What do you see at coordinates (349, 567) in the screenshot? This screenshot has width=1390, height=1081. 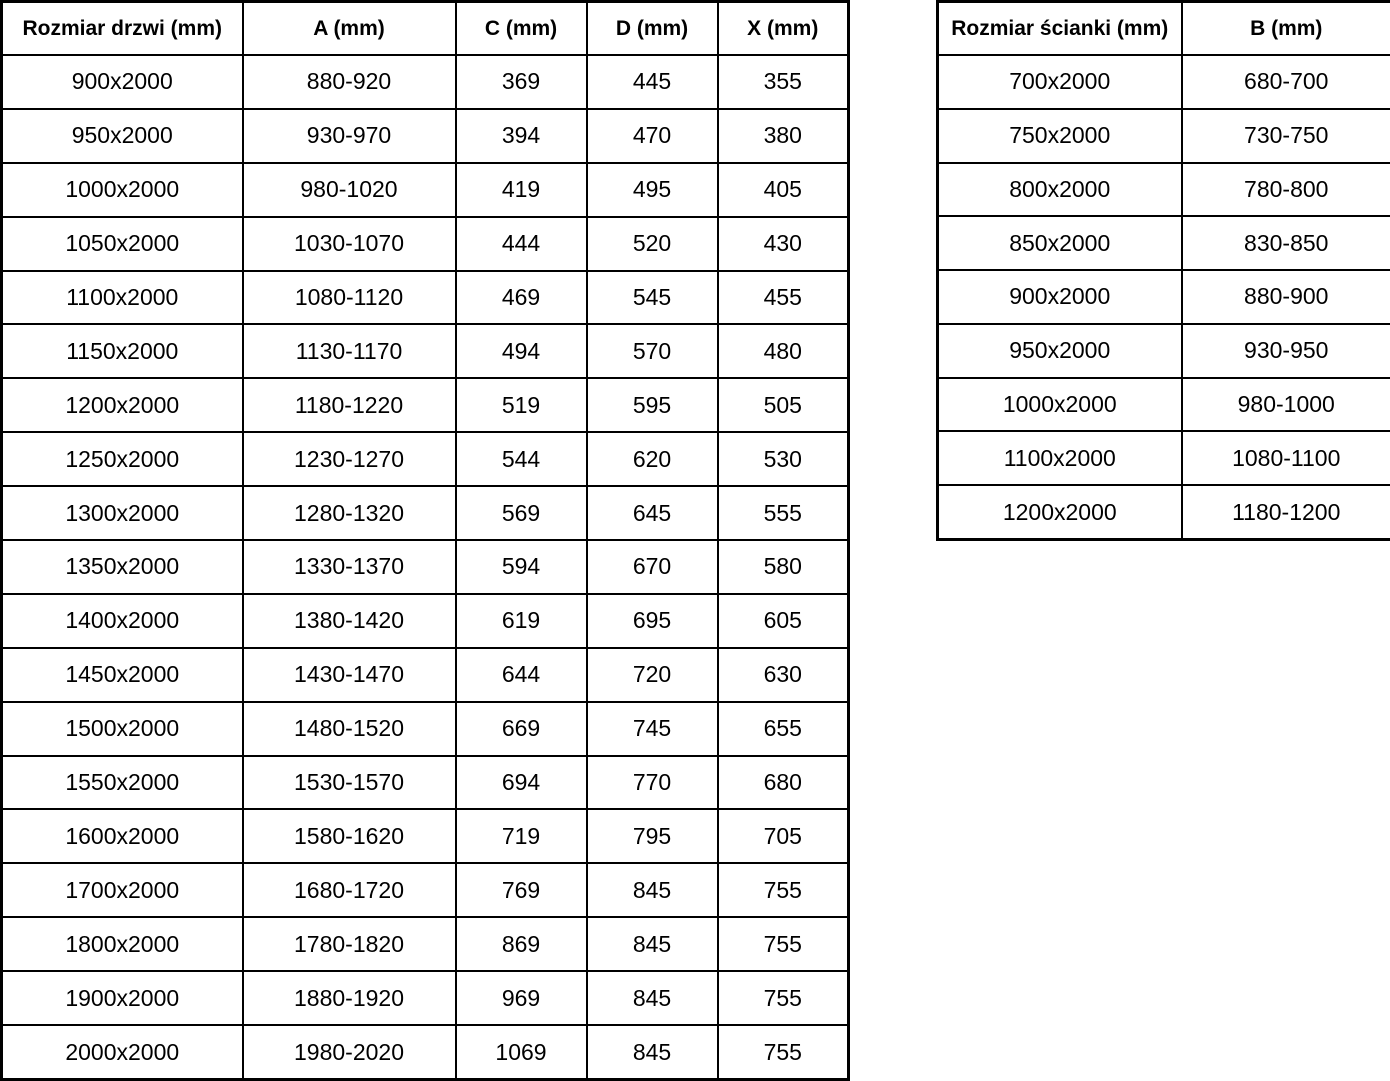 I see `table-cell: 1330-1370` at bounding box center [349, 567].